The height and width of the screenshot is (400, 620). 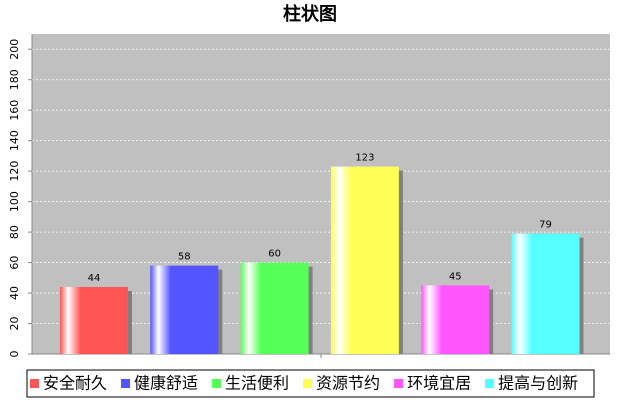 What do you see at coordinates (14, 79) in the screenshot?
I see `y-tick-label: 180` at bounding box center [14, 79].